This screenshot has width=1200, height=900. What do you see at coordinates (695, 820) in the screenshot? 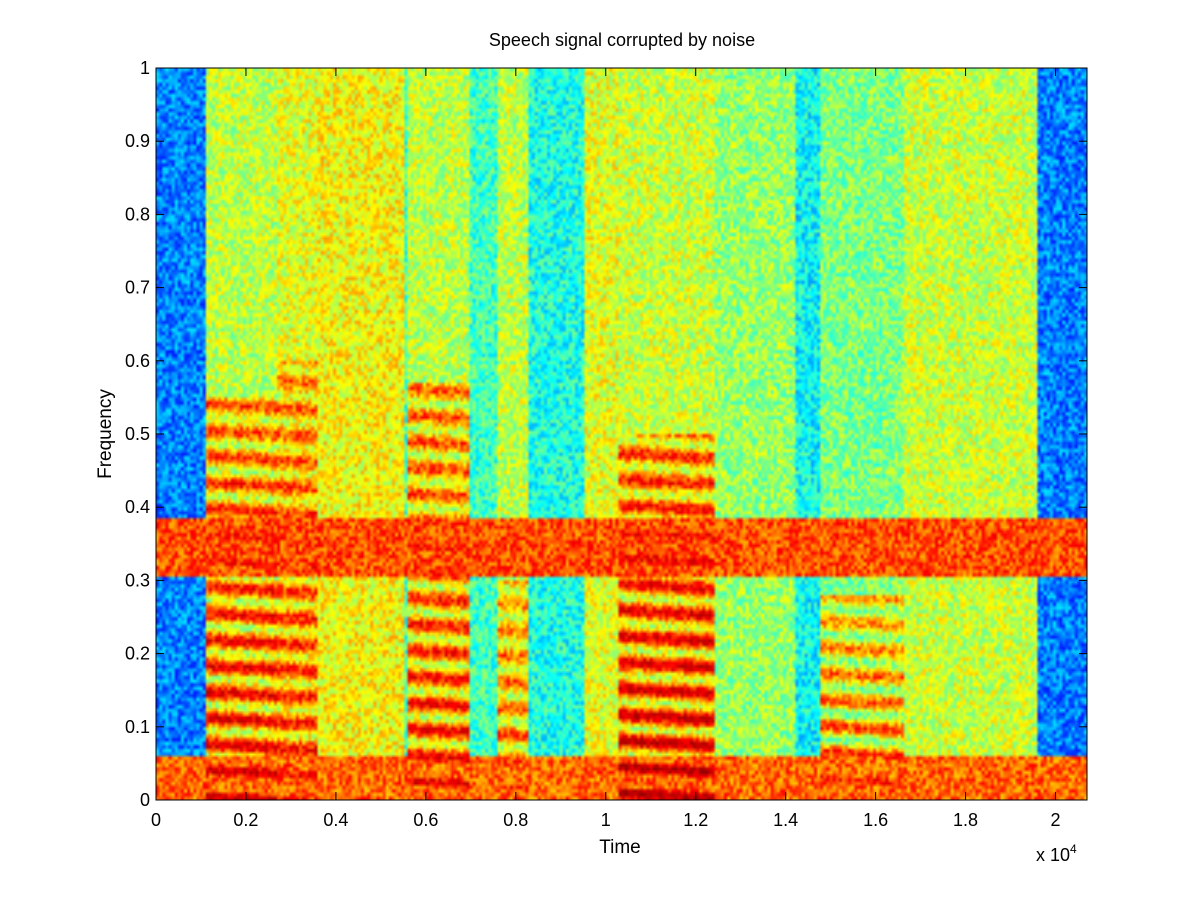
I see `x-tick-label: 1.2` at bounding box center [695, 820].